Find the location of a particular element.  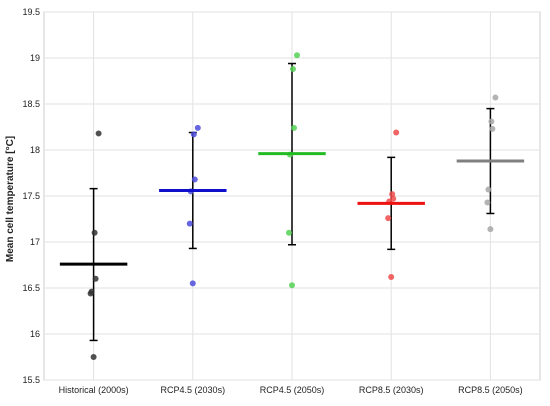

x-tick-label: RCP8.5 (2030s) is located at coordinates (391, 390).